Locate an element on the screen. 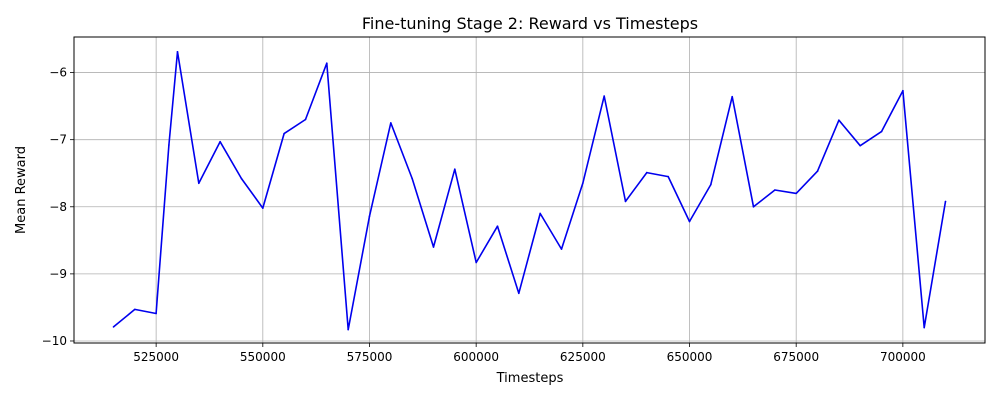  y-axis-title: Mean Reward is located at coordinates (21, 190).